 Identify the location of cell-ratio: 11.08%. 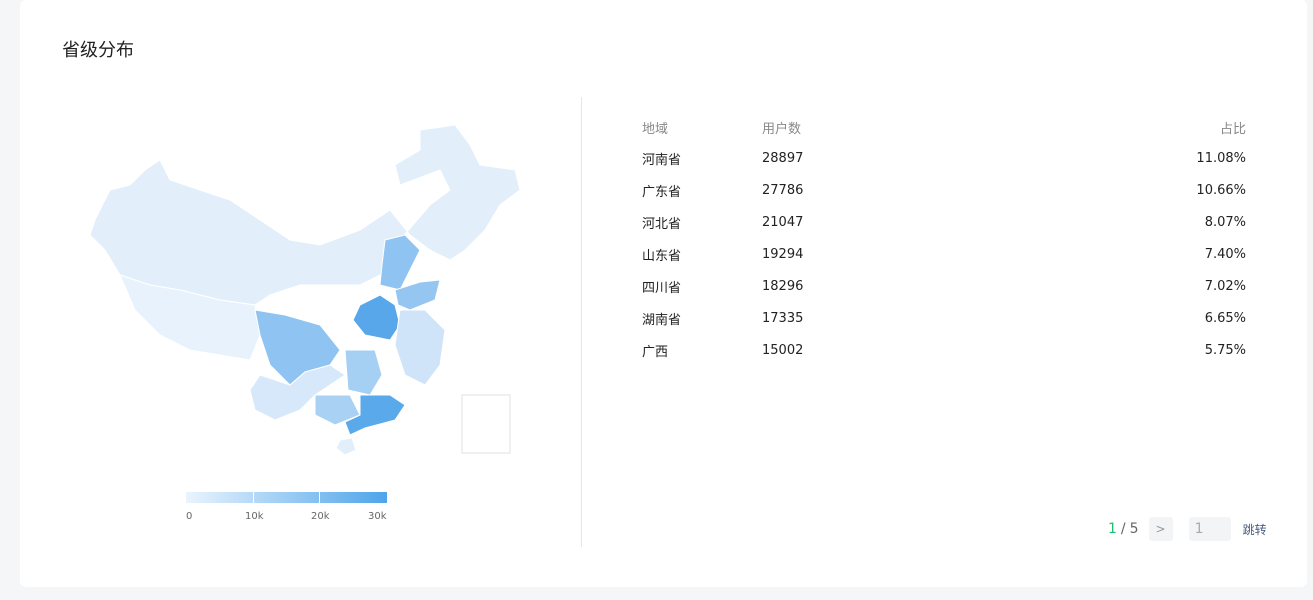
(1221, 158).